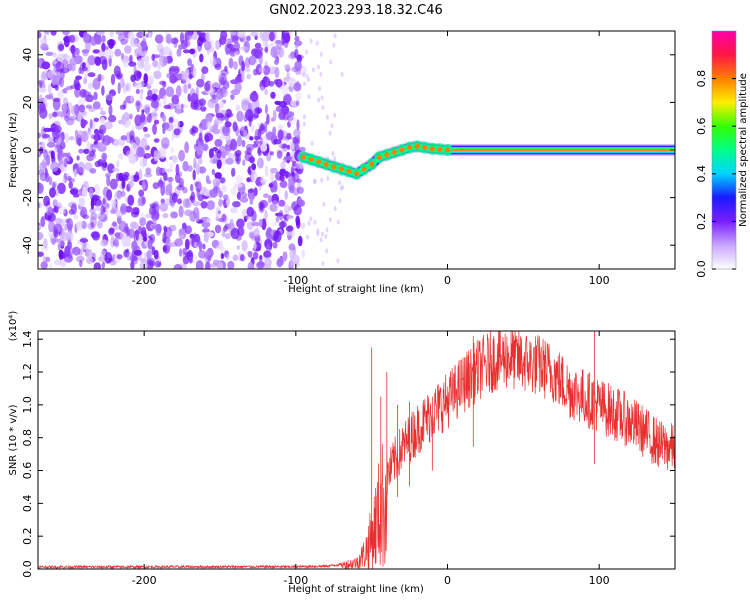  What do you see at coordinates (701, 174) in the screenshot?
I see `colorbar-tick-label: 0.4` at bounding box center [701, 174].